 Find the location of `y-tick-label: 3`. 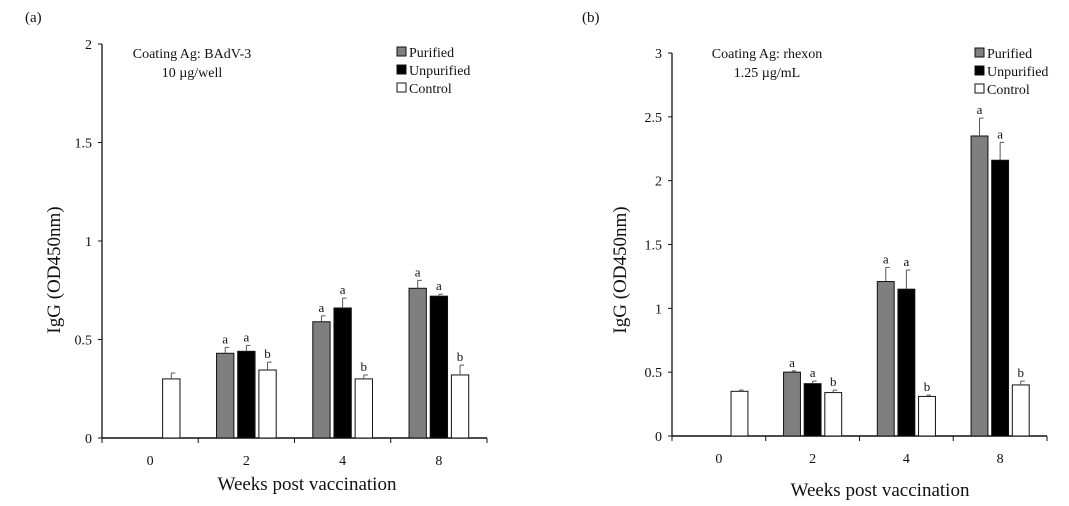

y-tick-label: 3 is located at coordinates (658, 54).